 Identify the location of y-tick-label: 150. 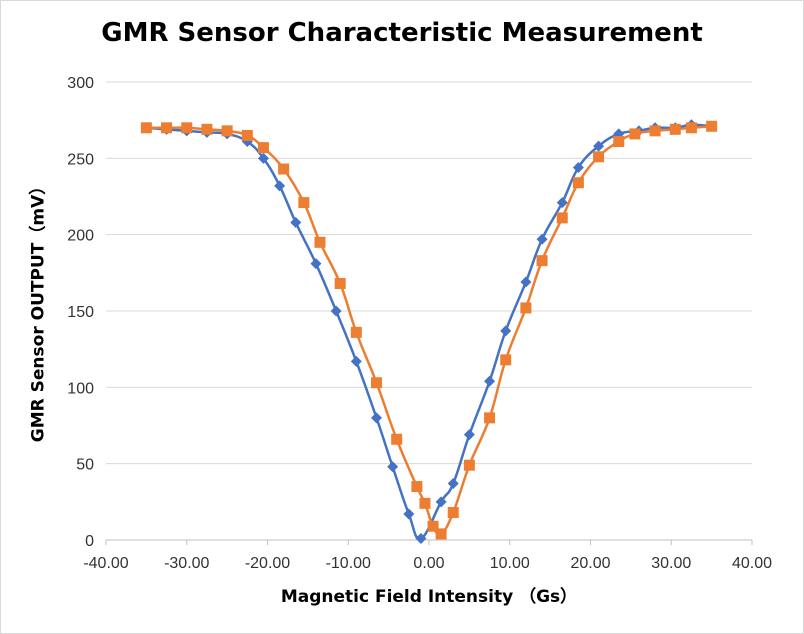
(80, 312).